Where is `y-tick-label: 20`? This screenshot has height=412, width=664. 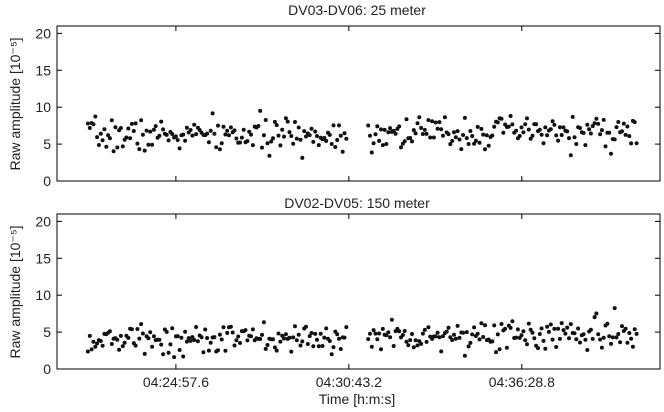
y-tick-label: 20 is located at coordinates (43, 221).